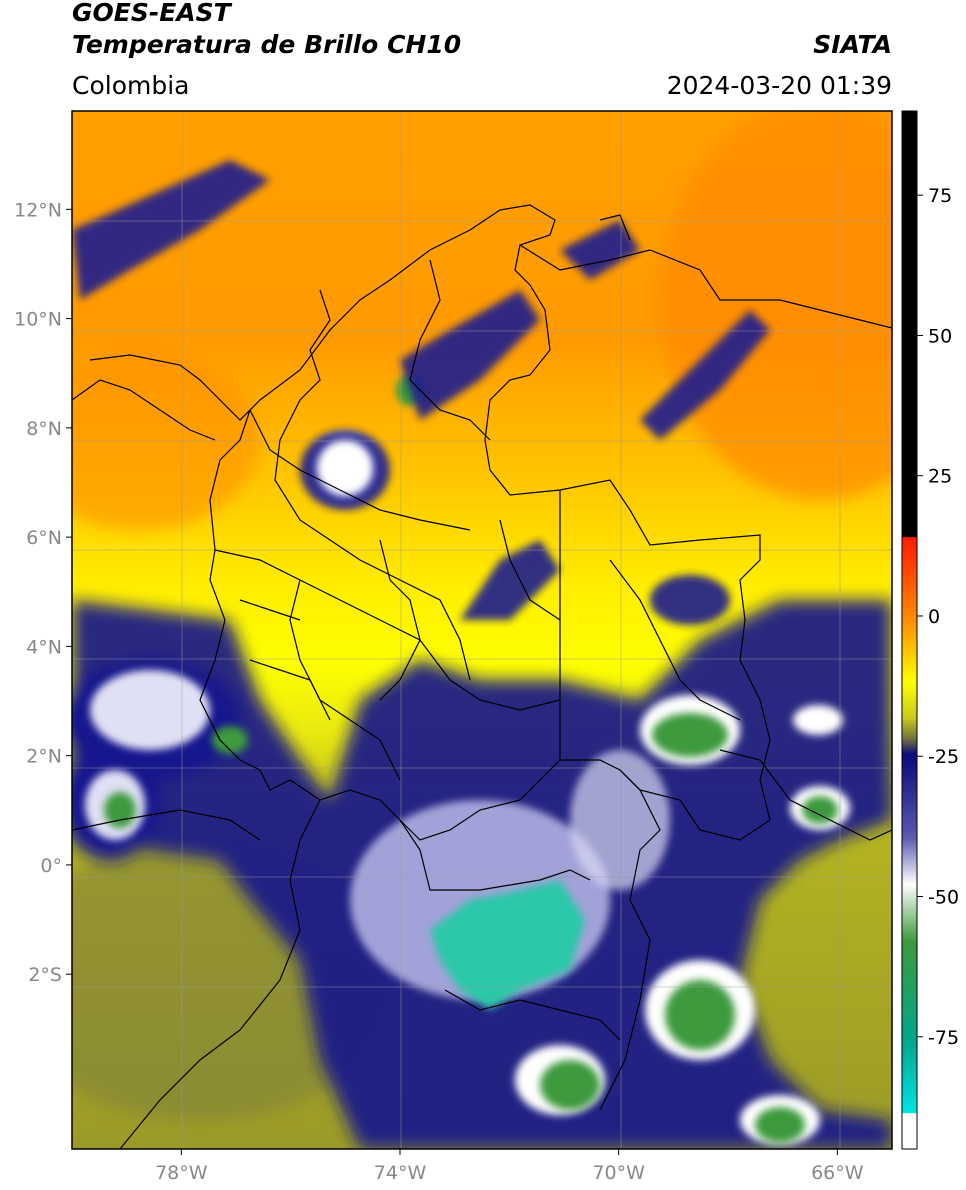  What do you see at coordinates (267, 44) in the screenshot?
I see `product-title: Temperatura de Brillo CH10` at bounding box center [267, 44].